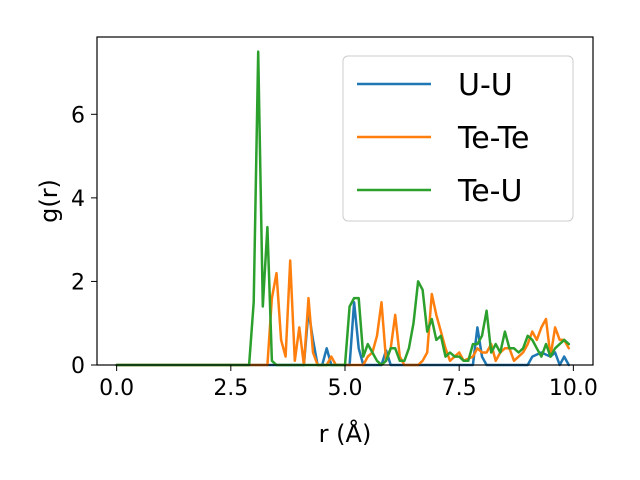 The image size is (640, 480). What do you see at coordinates (84, 241) in the screenshot?
I see `y-axis: 0 2 4 6` at bounding box center [84, 241].